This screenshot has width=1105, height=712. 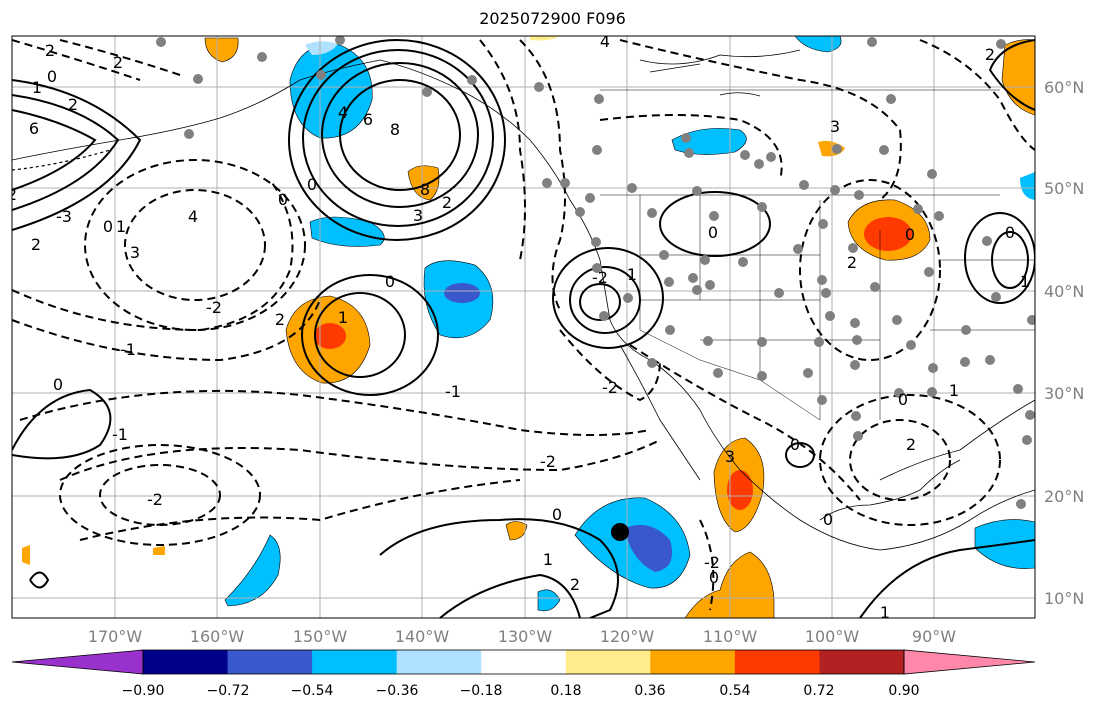 I want to click on colorbar-tick-label: −0.36, so click(x=397, y=691).